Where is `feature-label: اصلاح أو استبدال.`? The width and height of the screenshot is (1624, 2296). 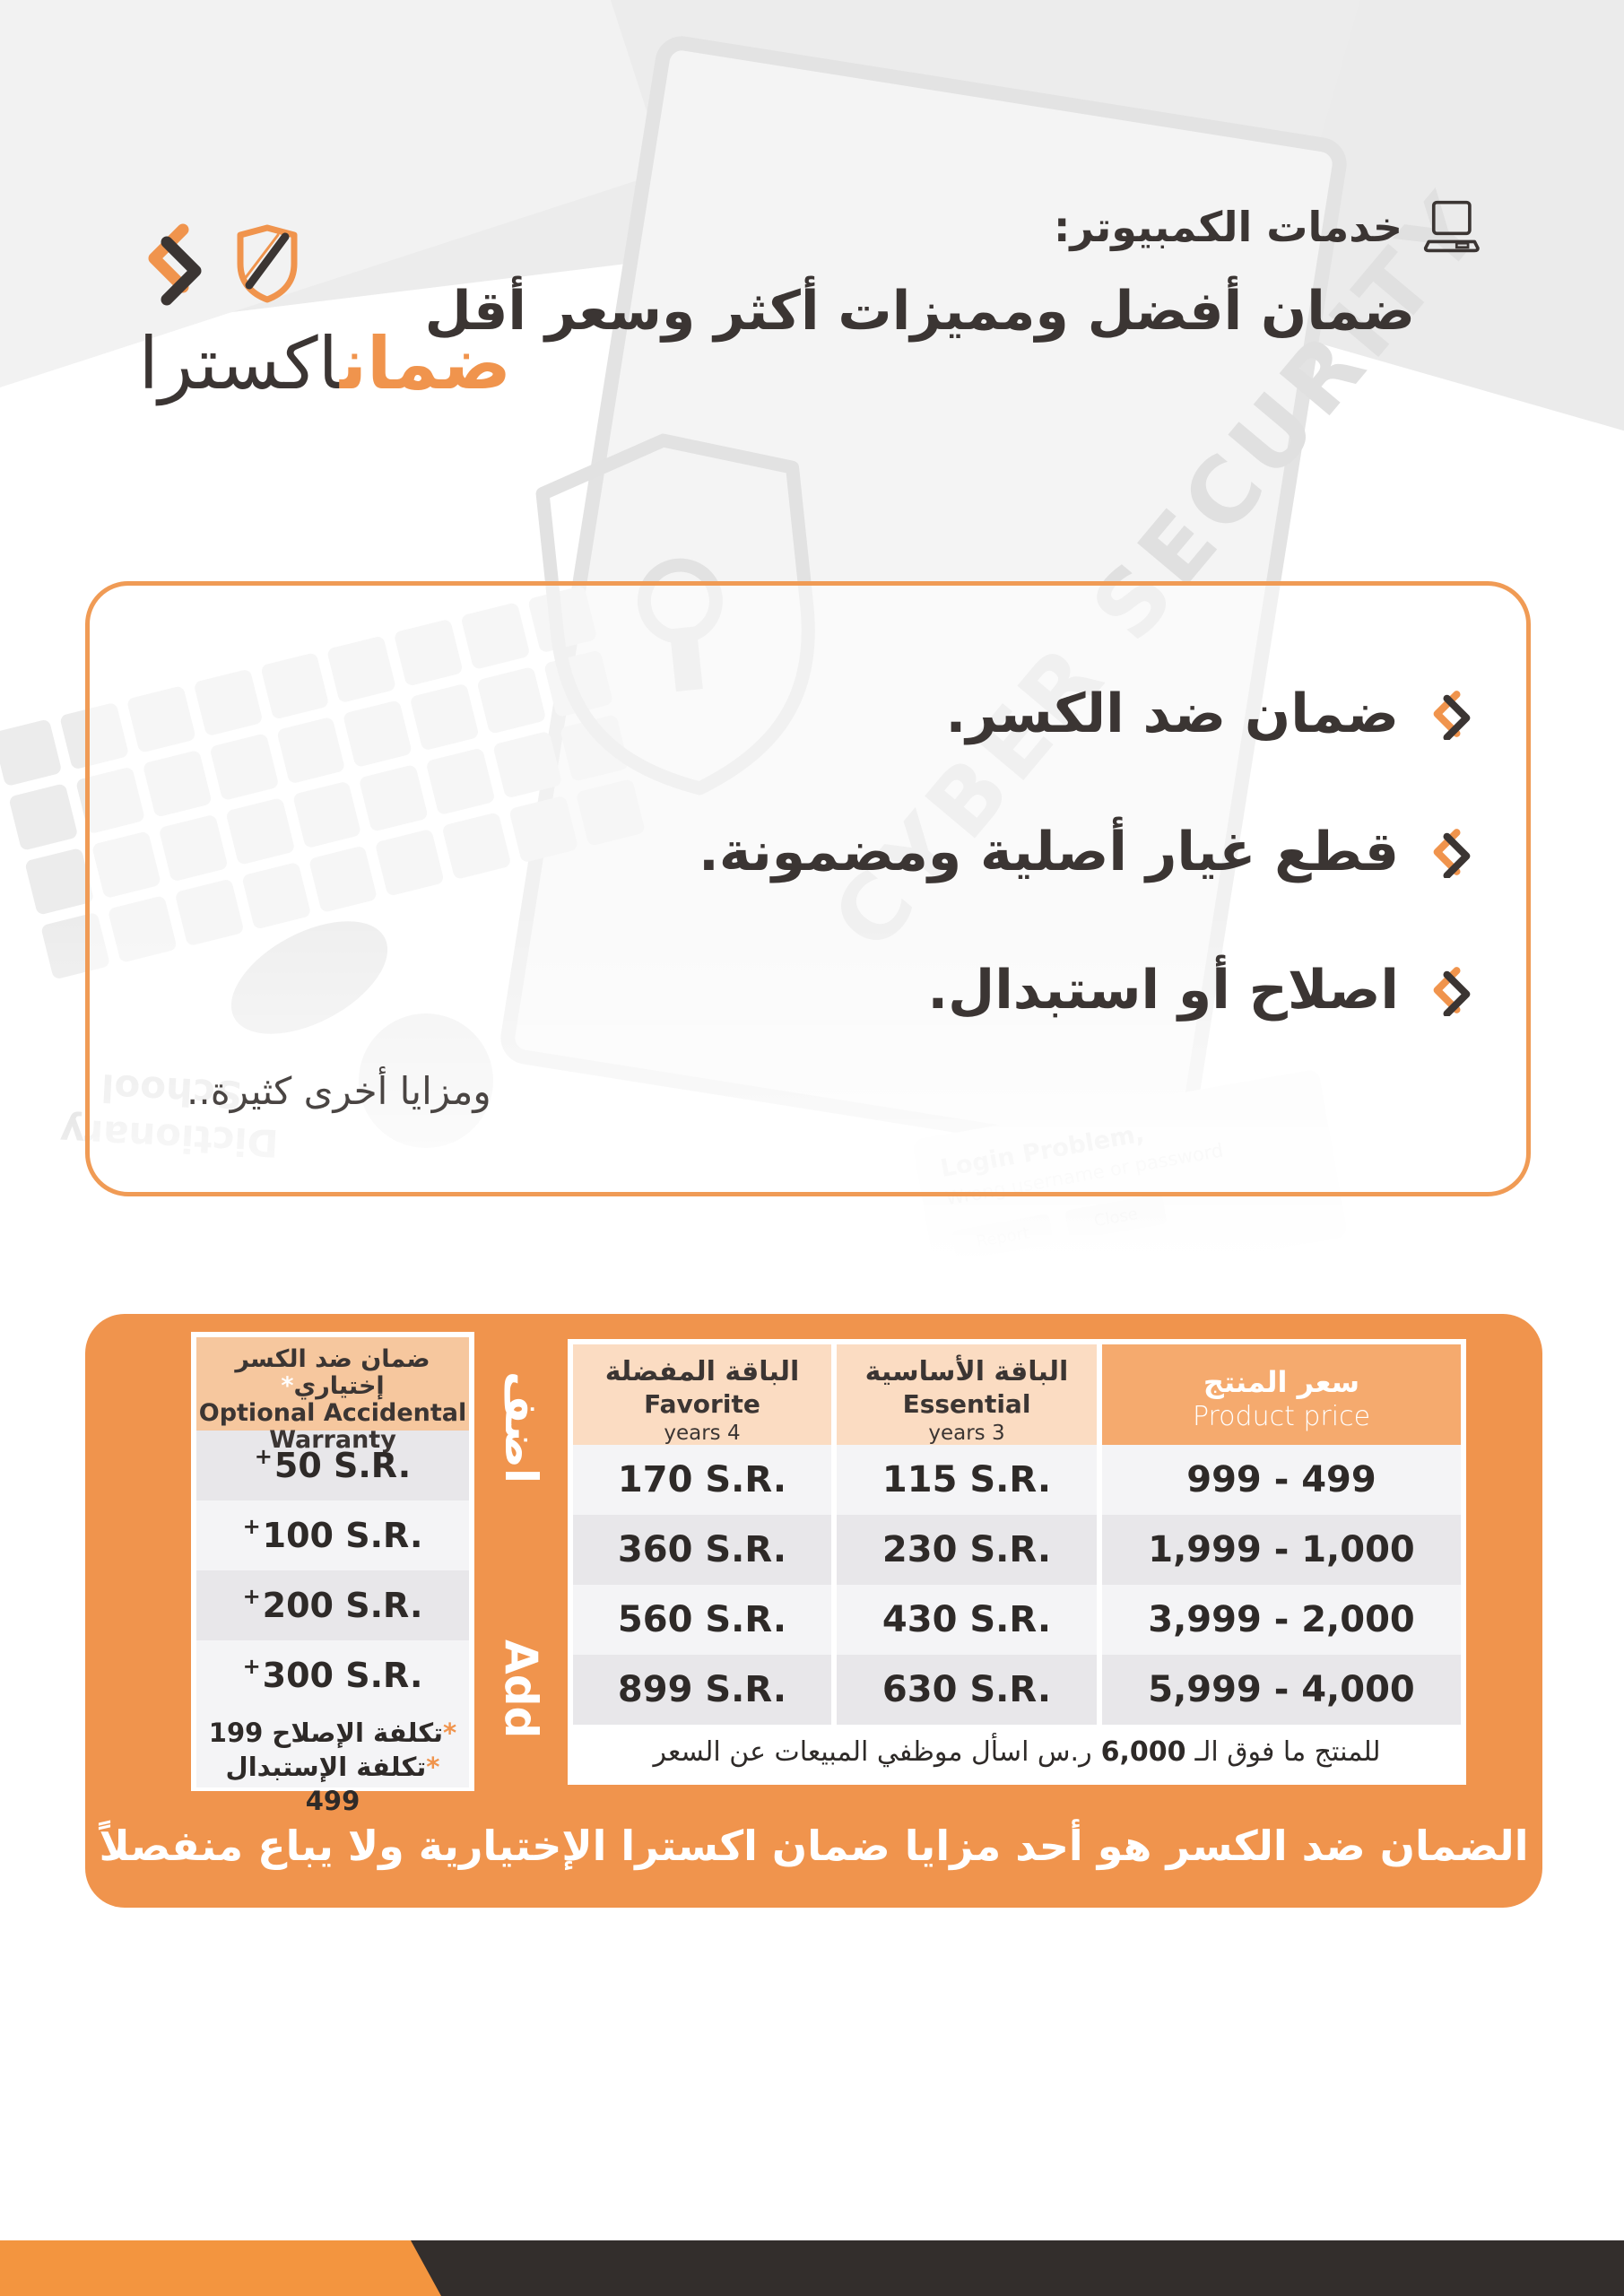
feature-label: اصلاح أو استبدال. is located at coordinates (1163, 990).